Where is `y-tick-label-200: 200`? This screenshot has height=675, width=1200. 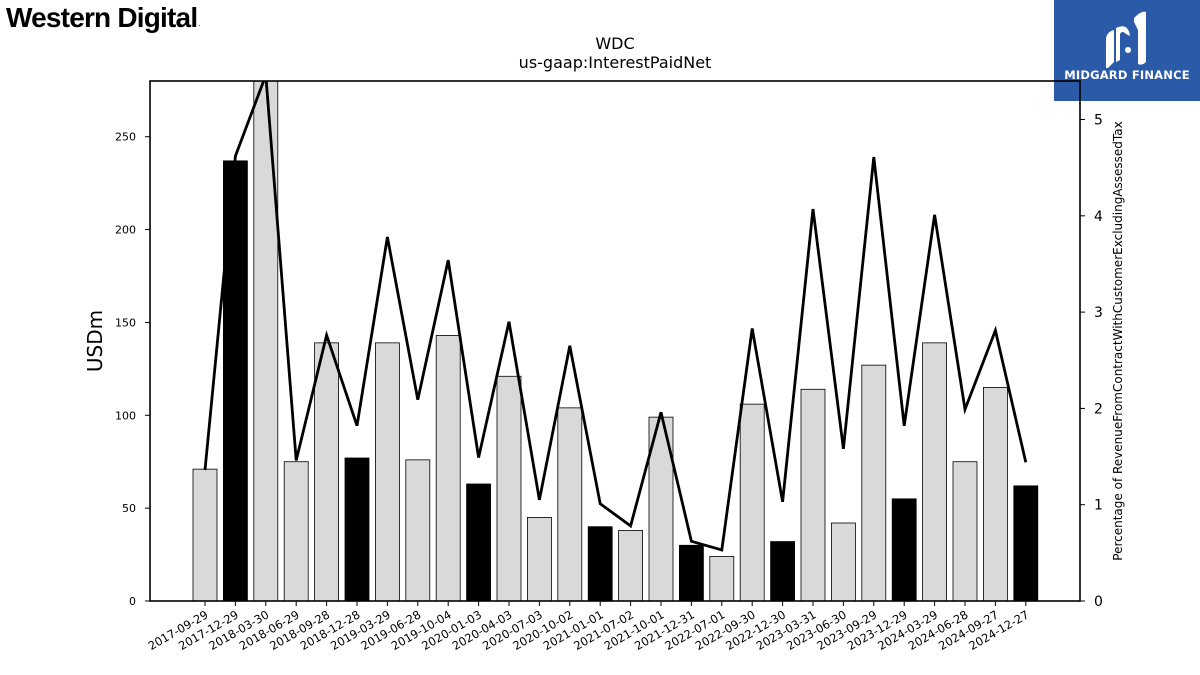 y-tick-label-200: 200 is located at coordinates (125, 230).